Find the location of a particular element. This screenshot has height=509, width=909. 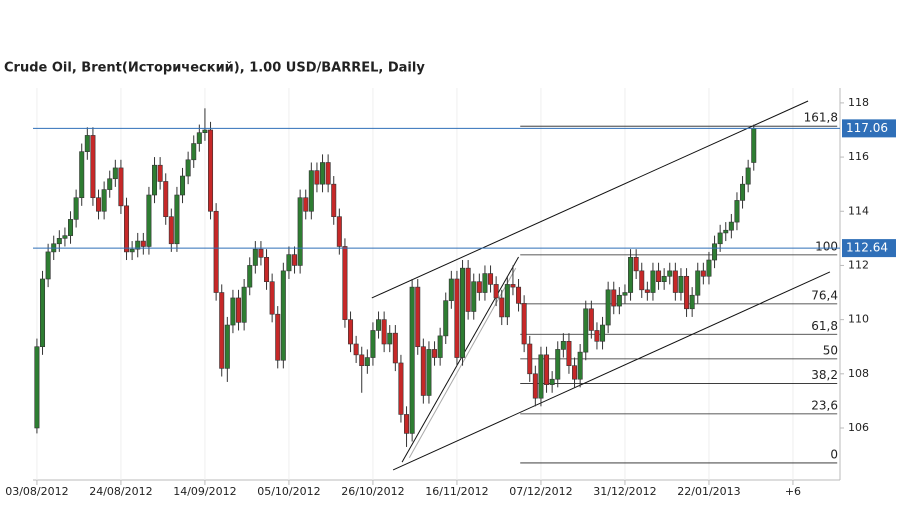

x-tick-label: 26/10/2012 is located at coordinates (372, 491).